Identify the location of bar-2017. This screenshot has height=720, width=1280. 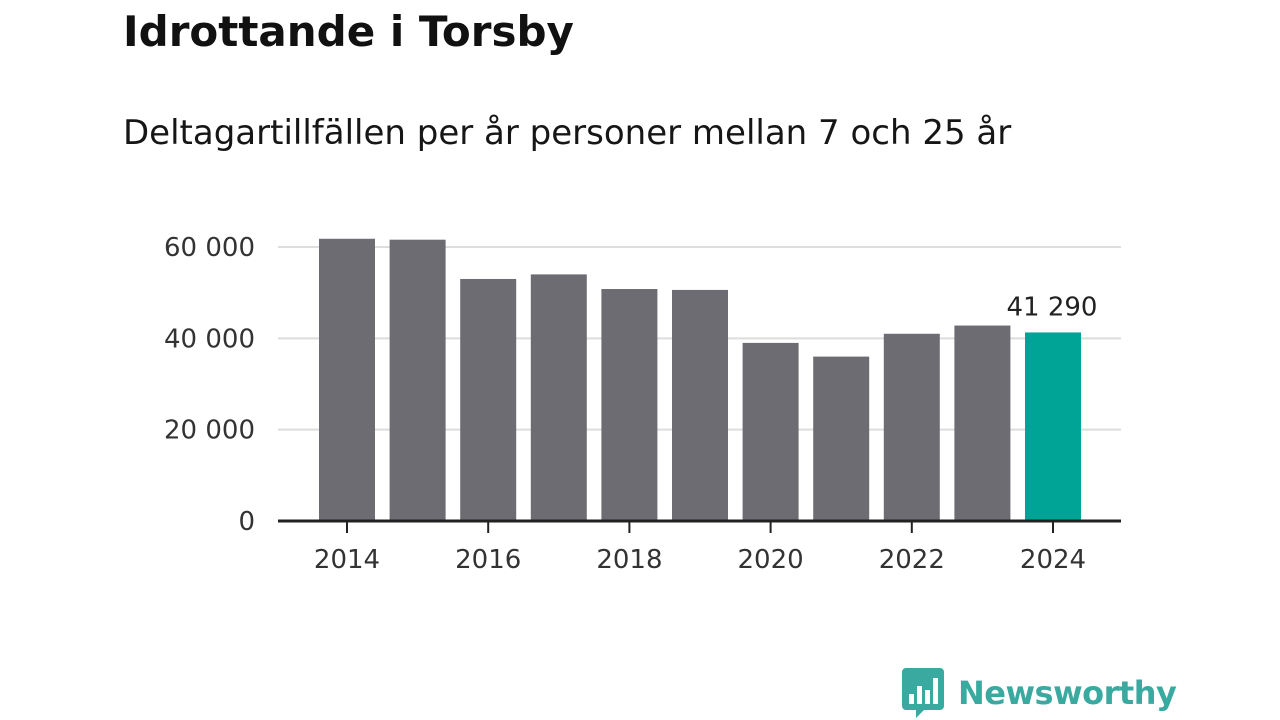
(558, 397).